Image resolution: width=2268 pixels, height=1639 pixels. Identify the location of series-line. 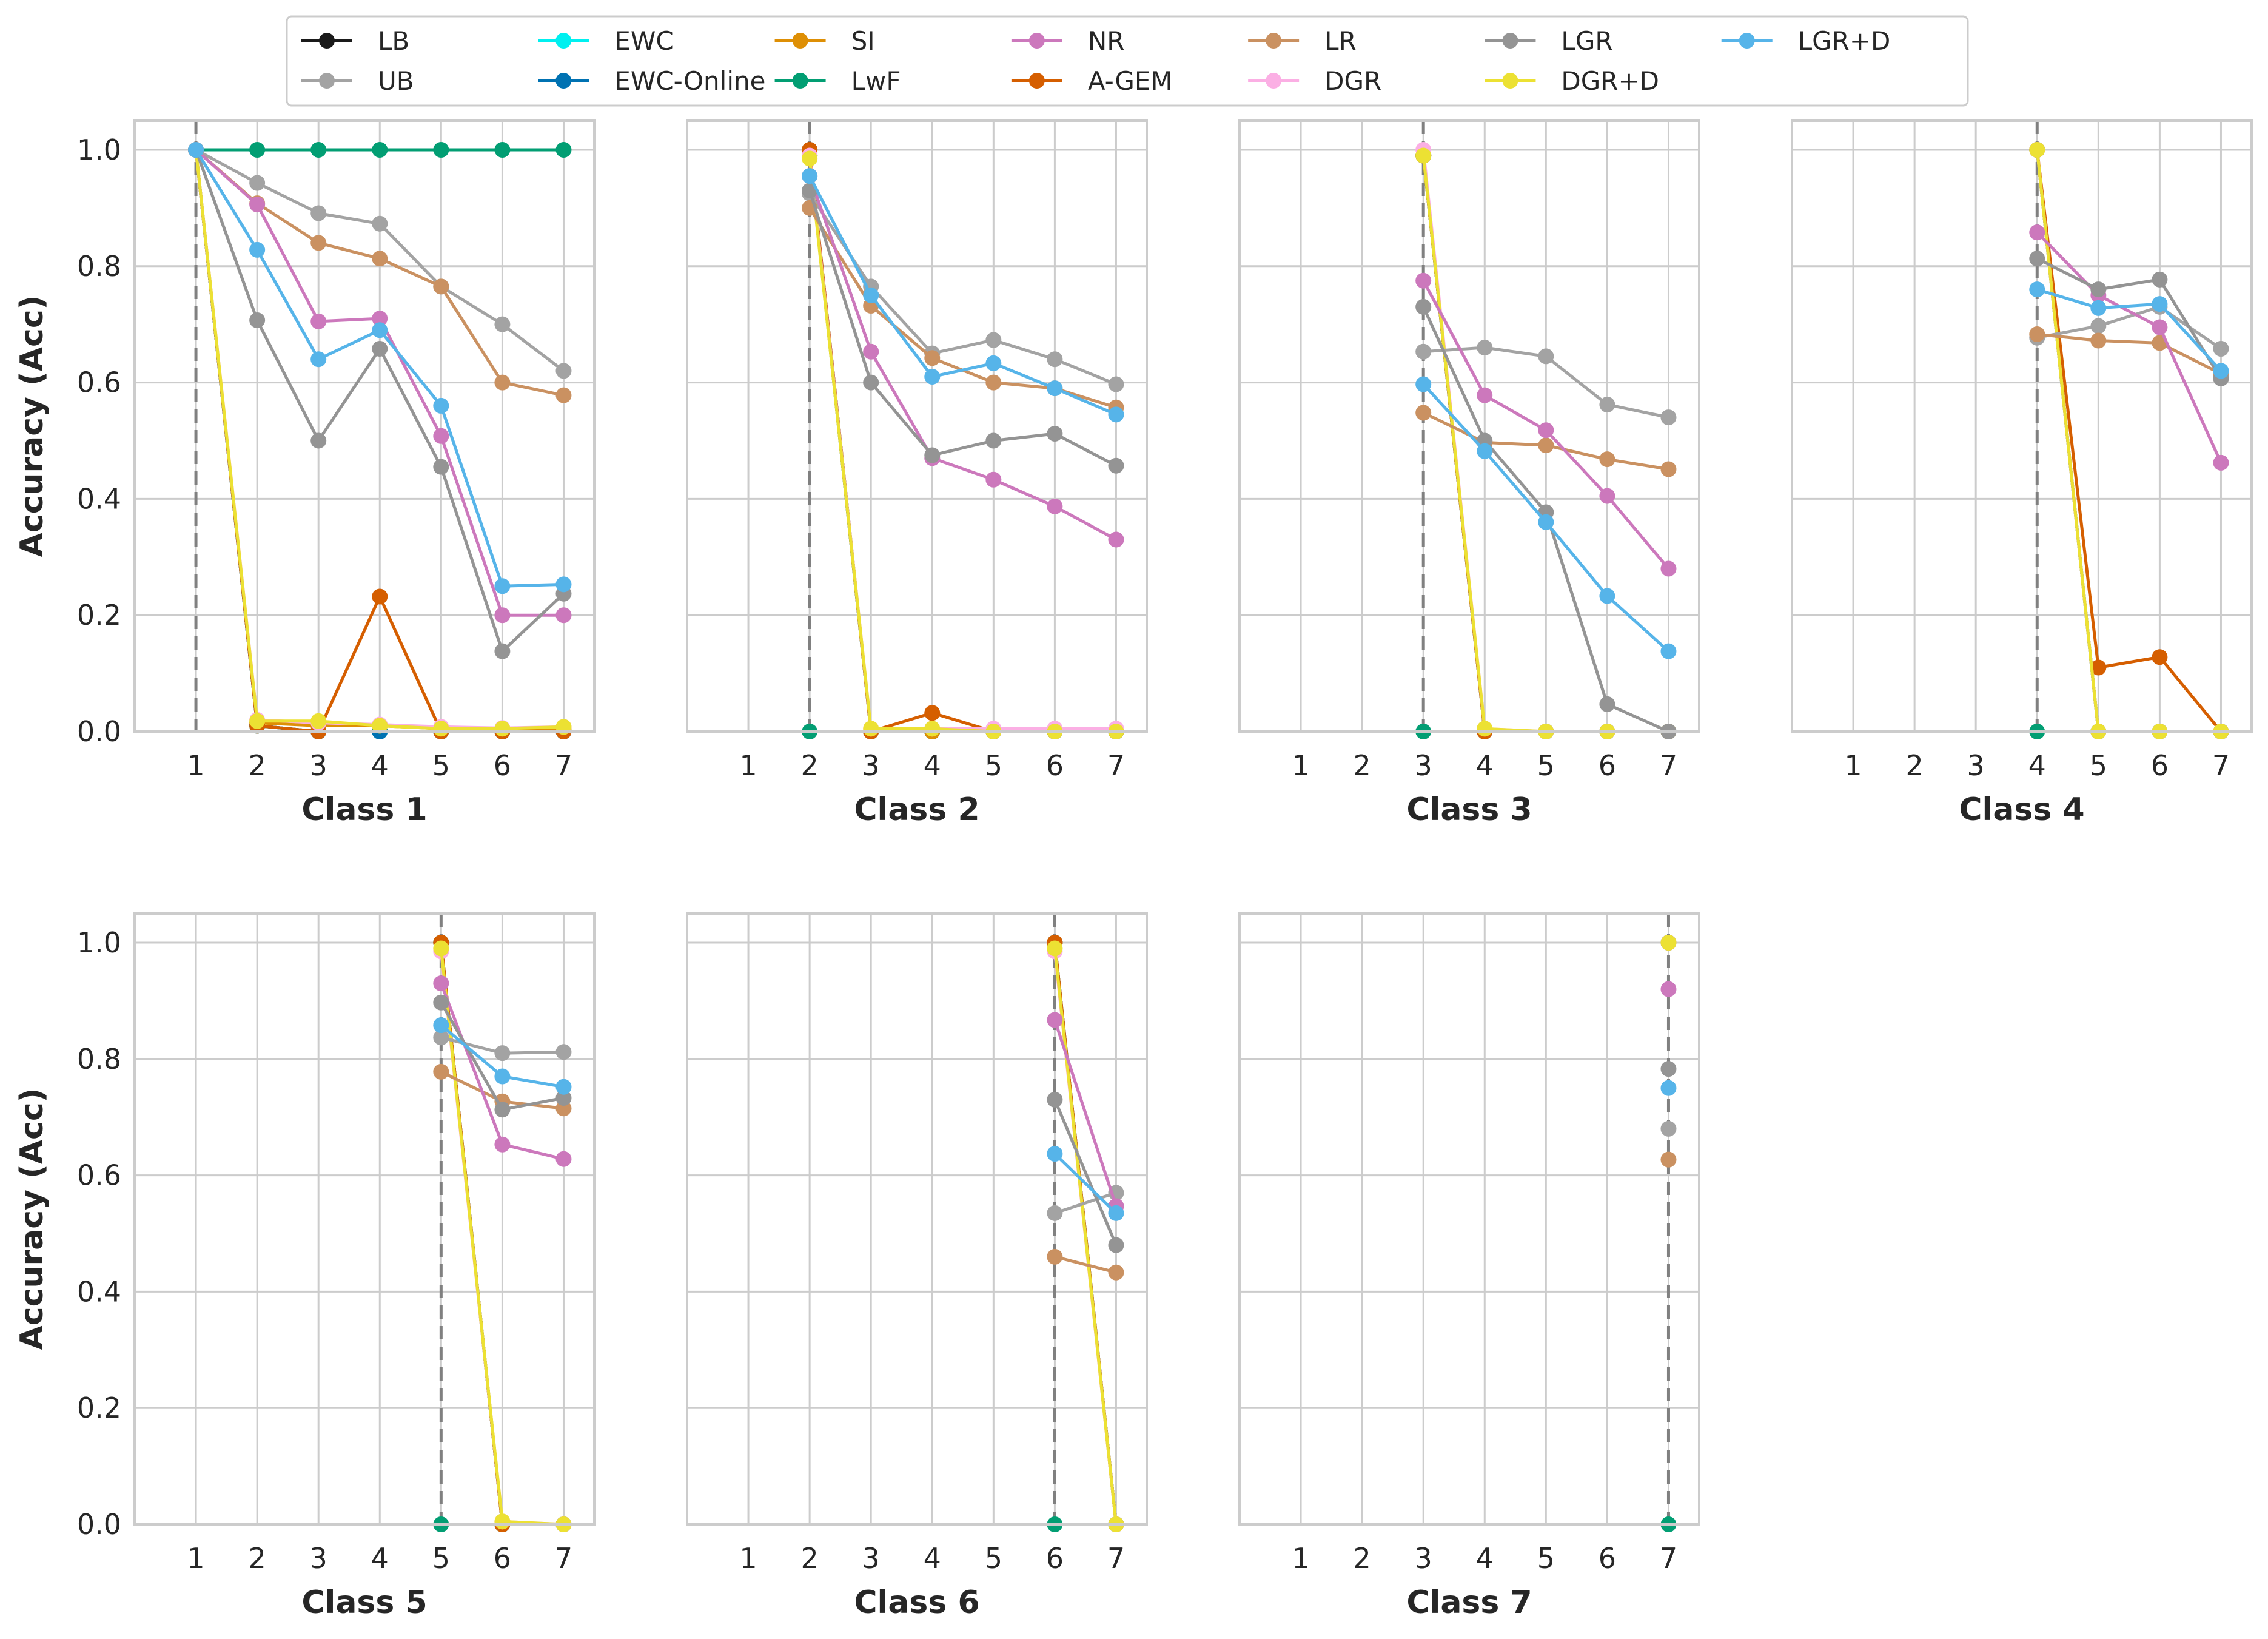
(962, 329).